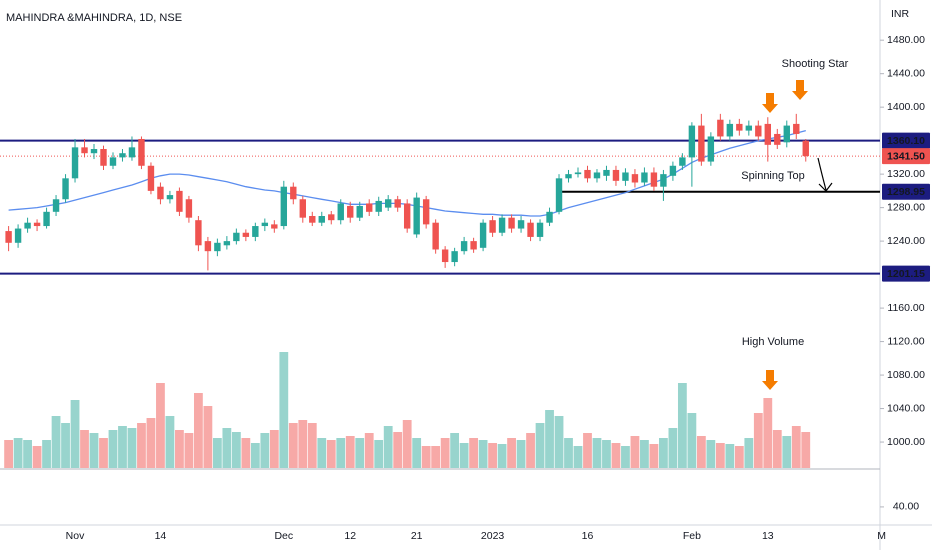 This screenshot has height=550, width=932. Describe the element at coordinates (283, 536) in the screenshot. I see `x-tick-label: Dec` at that location.